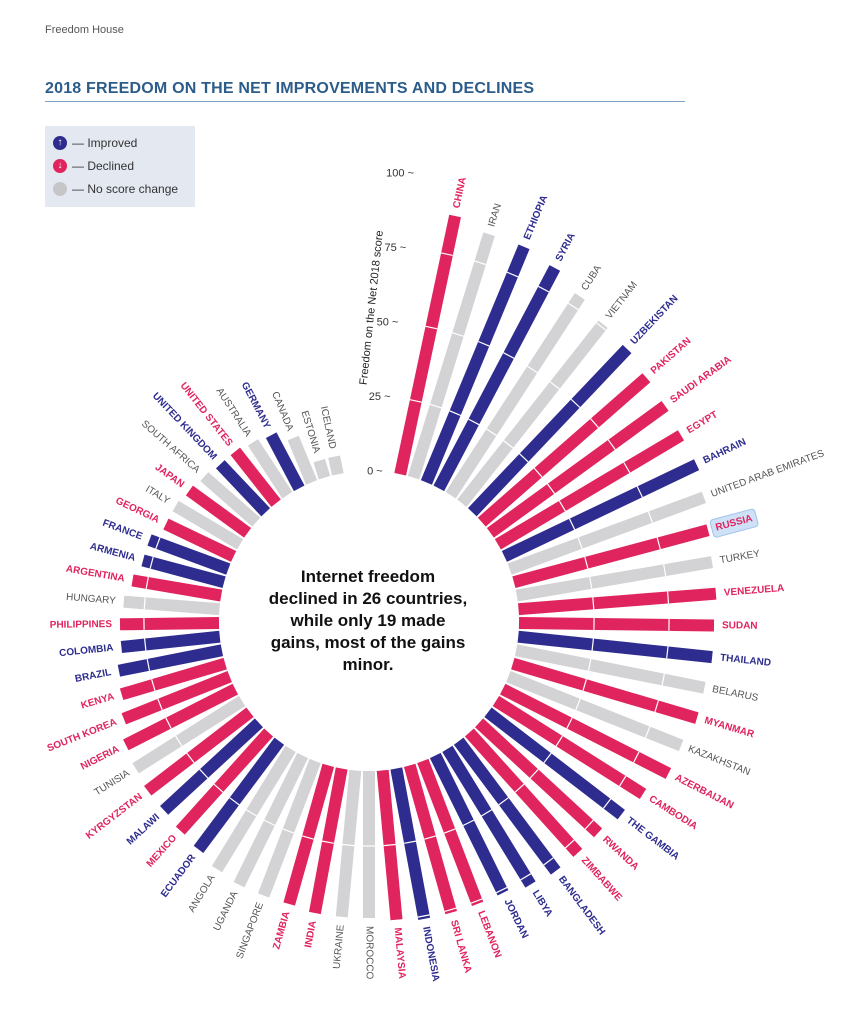 The width and height of the screenshot is (868, 1024). What do you see at coordinates (143, 830) in the screenshot?
I see `label-malawi: MALAWI` at bounding box center [143, 830].